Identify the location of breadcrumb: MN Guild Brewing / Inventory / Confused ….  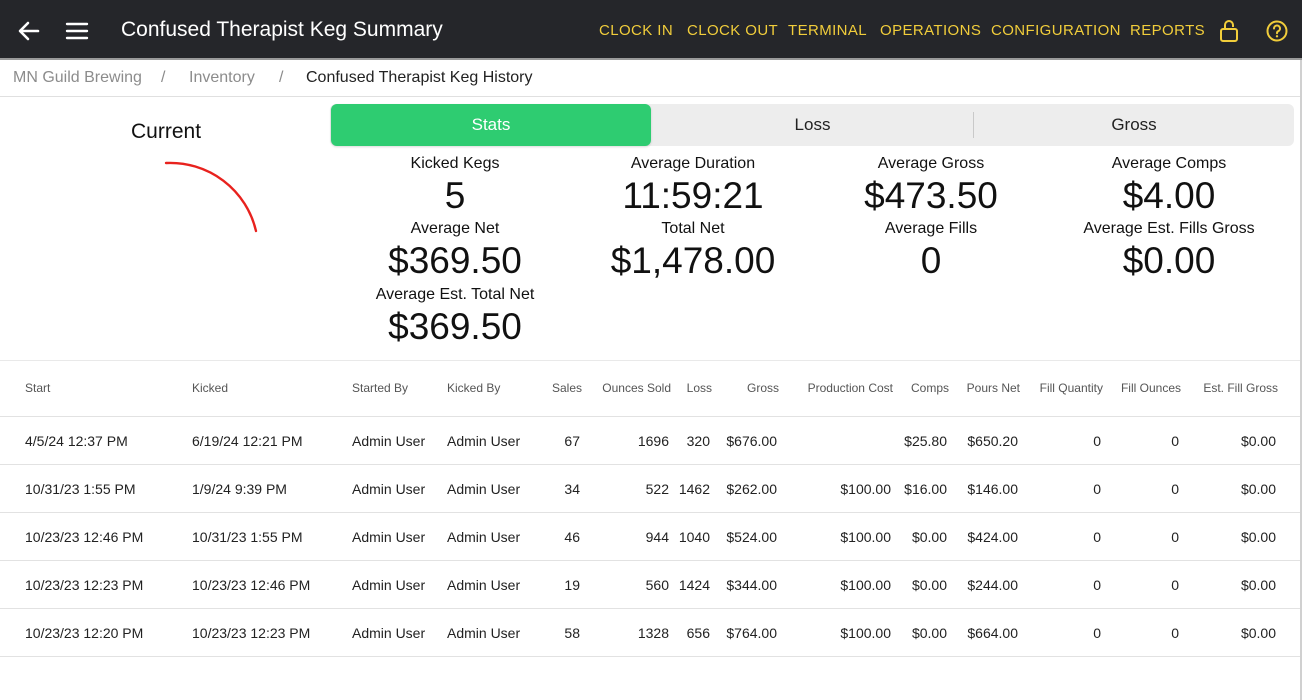
(651, 78).